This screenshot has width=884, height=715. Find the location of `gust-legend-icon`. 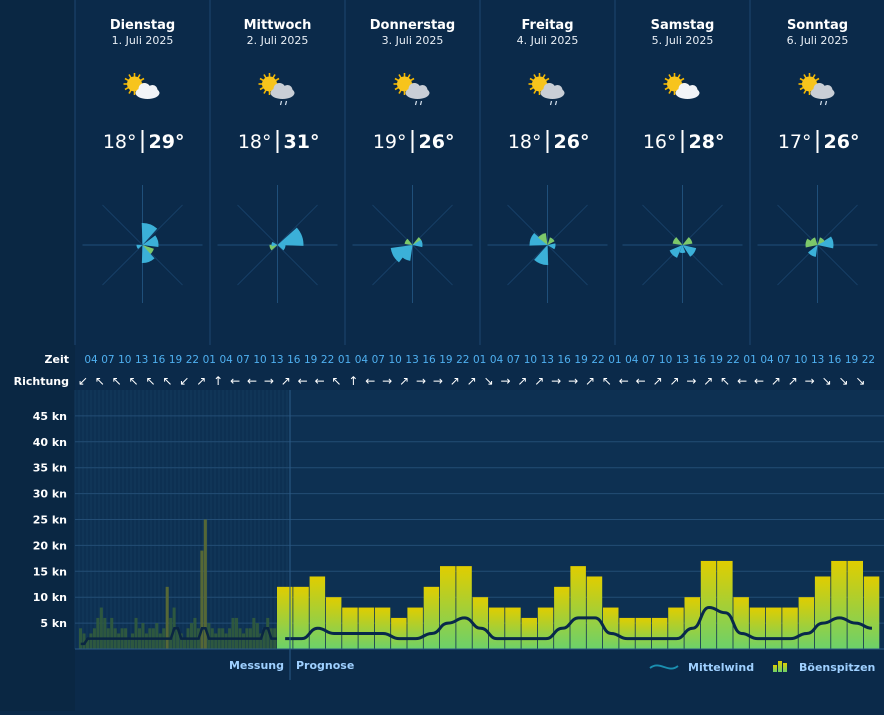

gust-legend-icon is located at coordinates (780, 666).